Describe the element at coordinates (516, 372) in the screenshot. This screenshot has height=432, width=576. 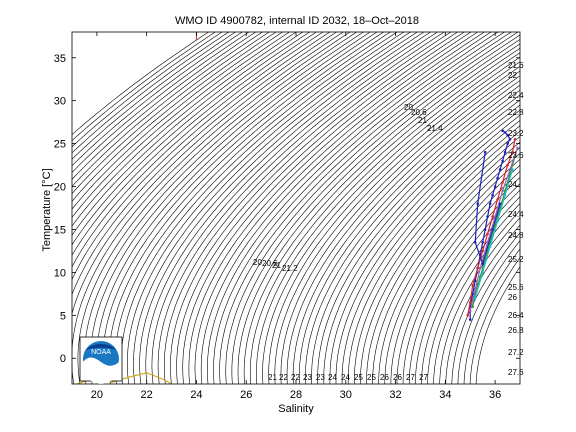
I see `contour-label: 27.6` at that location.